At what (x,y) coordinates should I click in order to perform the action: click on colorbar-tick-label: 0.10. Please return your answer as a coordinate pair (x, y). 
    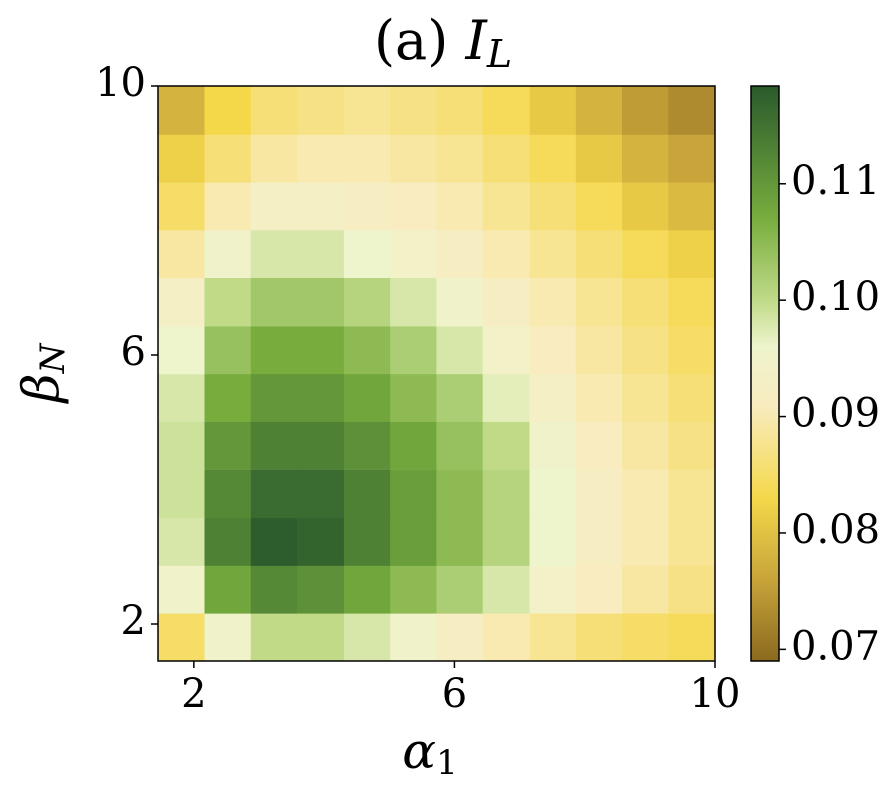
    Looking at the image, I should click on (835, 297).